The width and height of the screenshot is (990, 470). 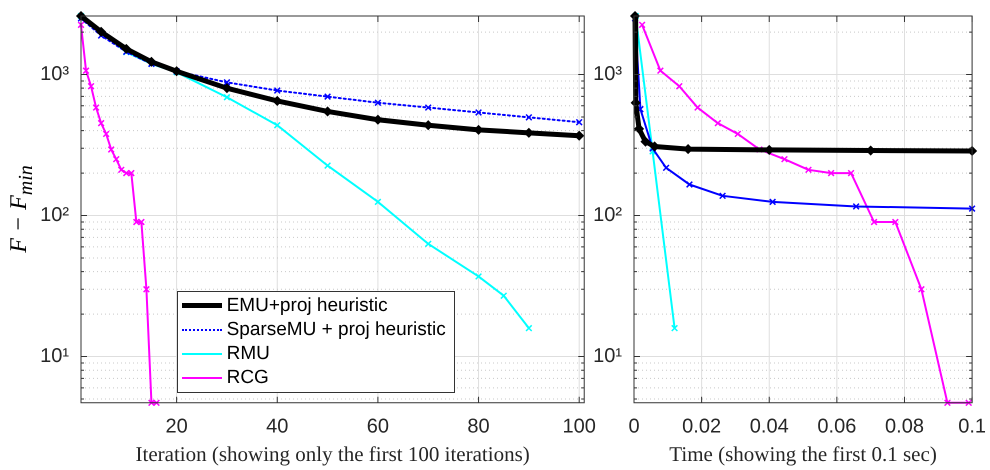 What do you see at coordinates (277, 426) in the screenshot?
I see `x-tick-label: 40` at bounding box center [277, 426].